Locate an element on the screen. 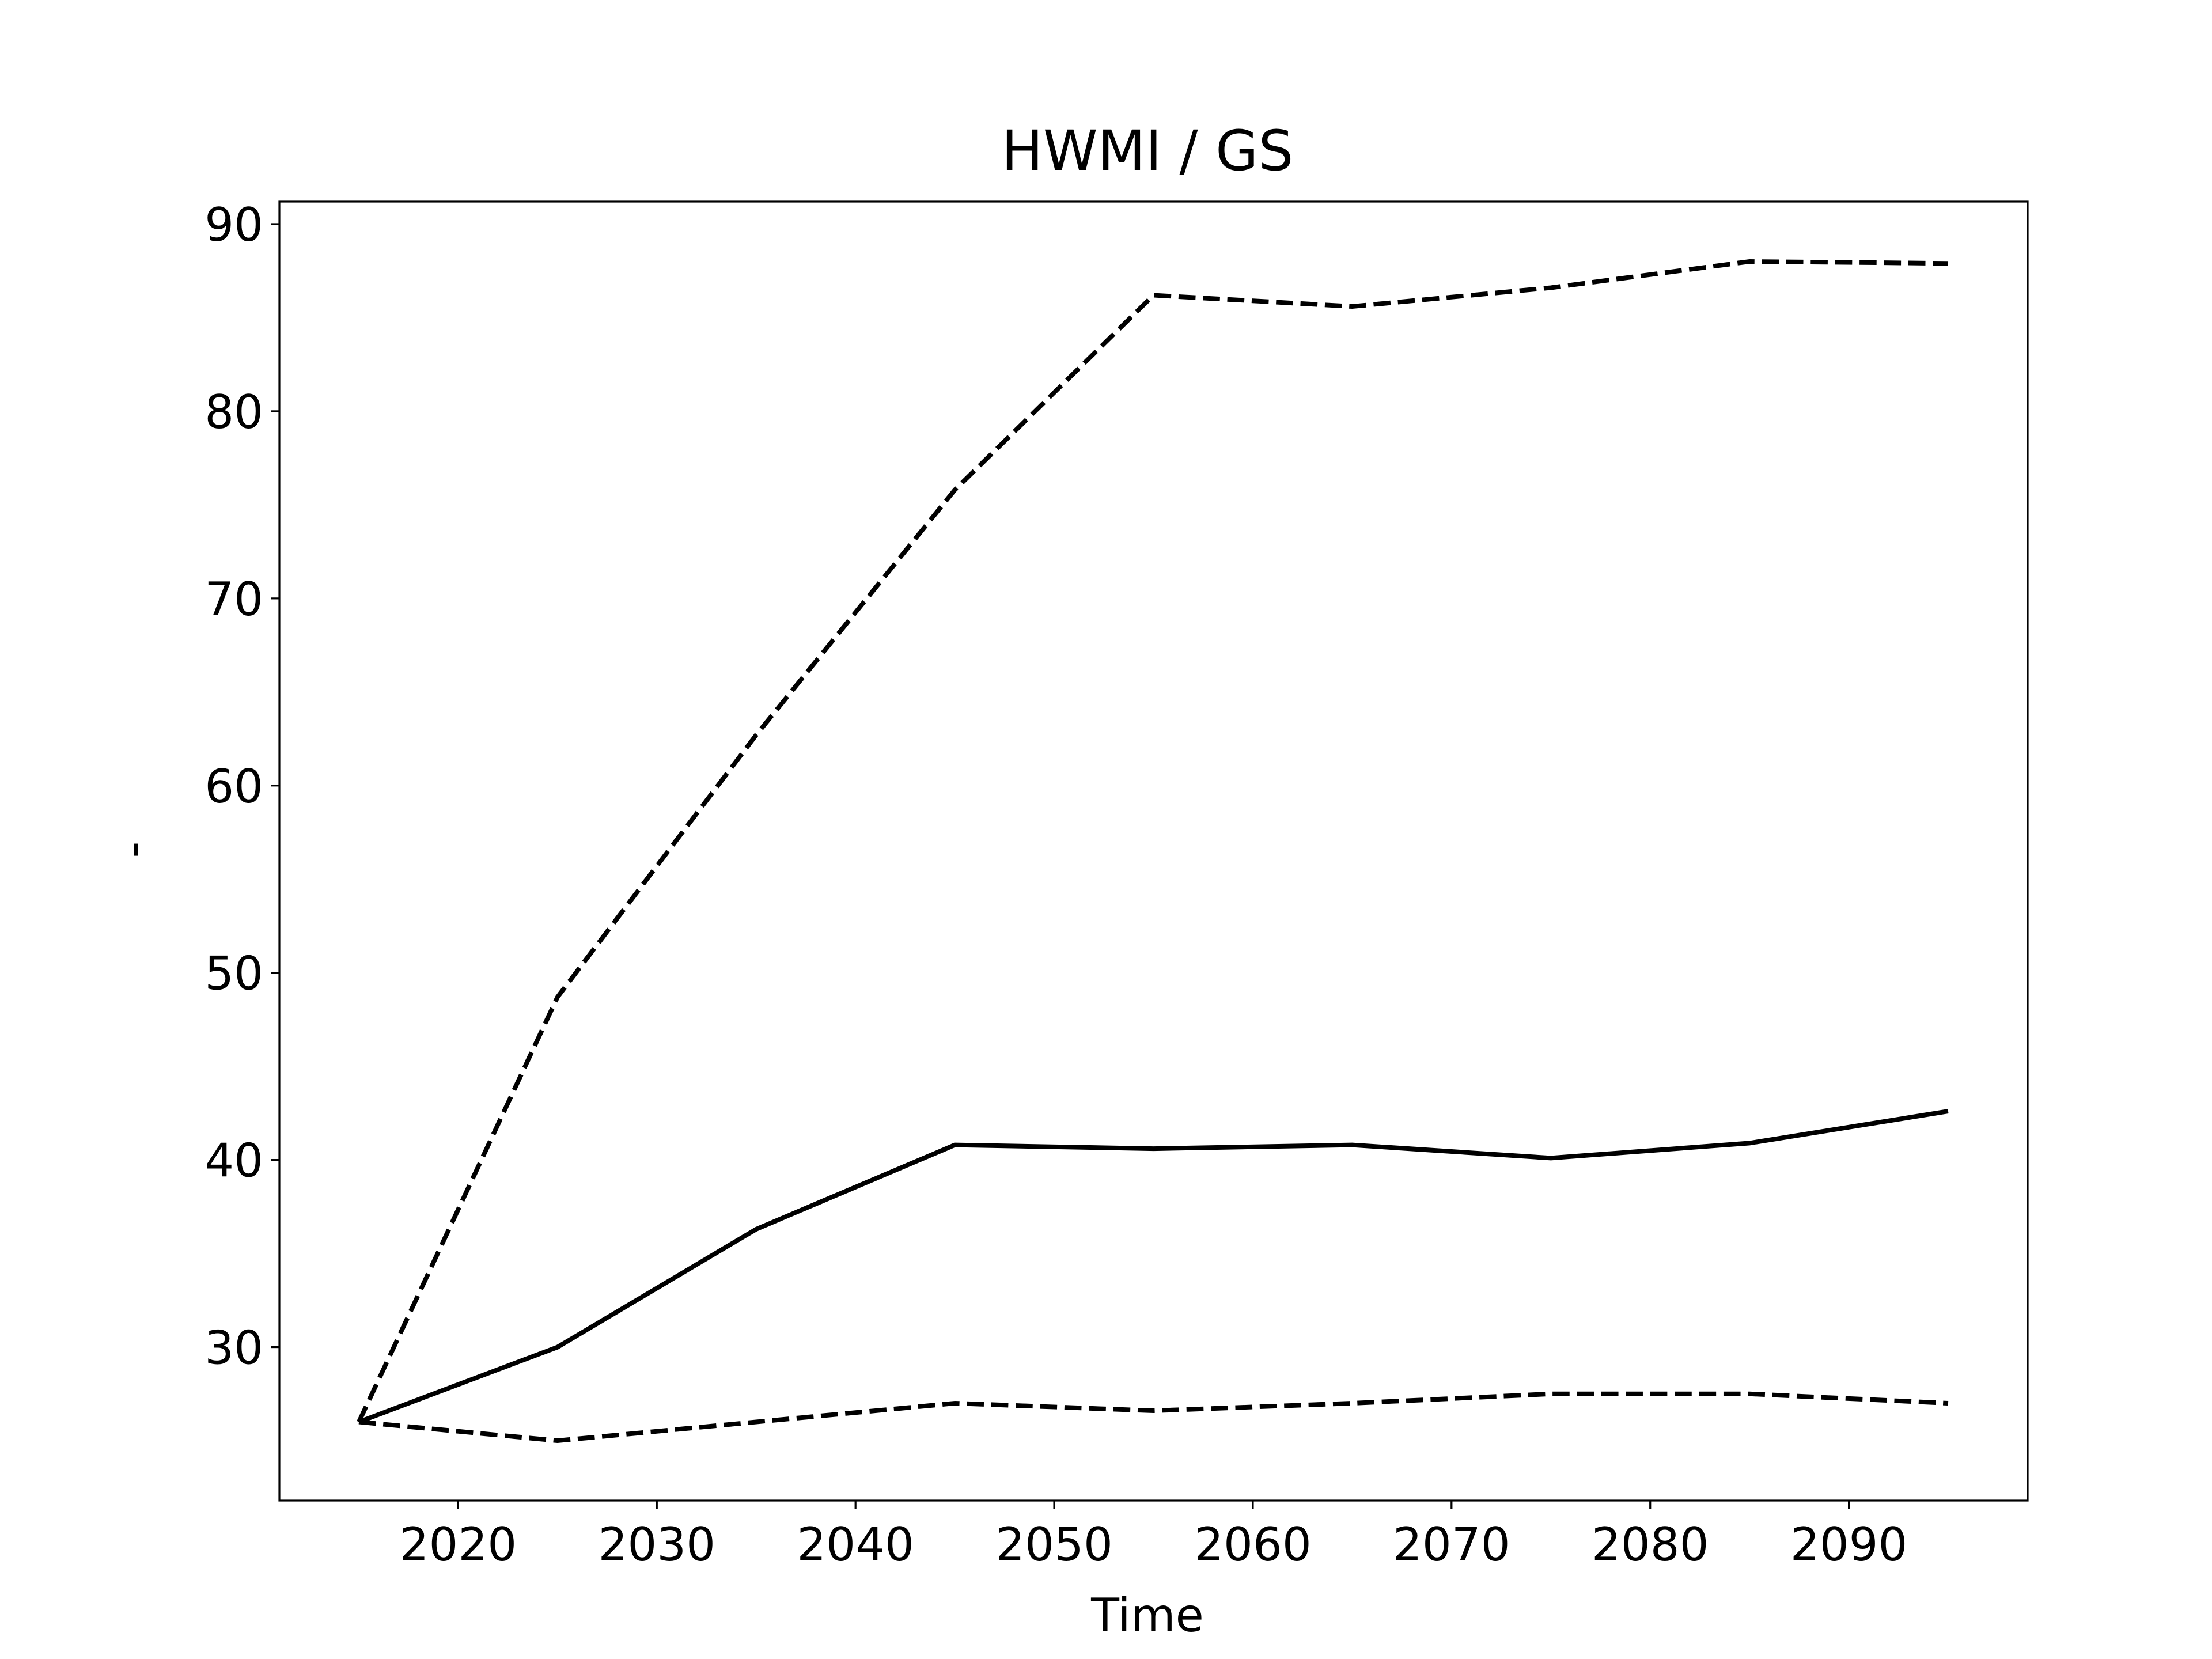 The width and height of the screenshot is (2212, 1659). x-tick-label: 2090 is located at coordinates (1849, 1544).